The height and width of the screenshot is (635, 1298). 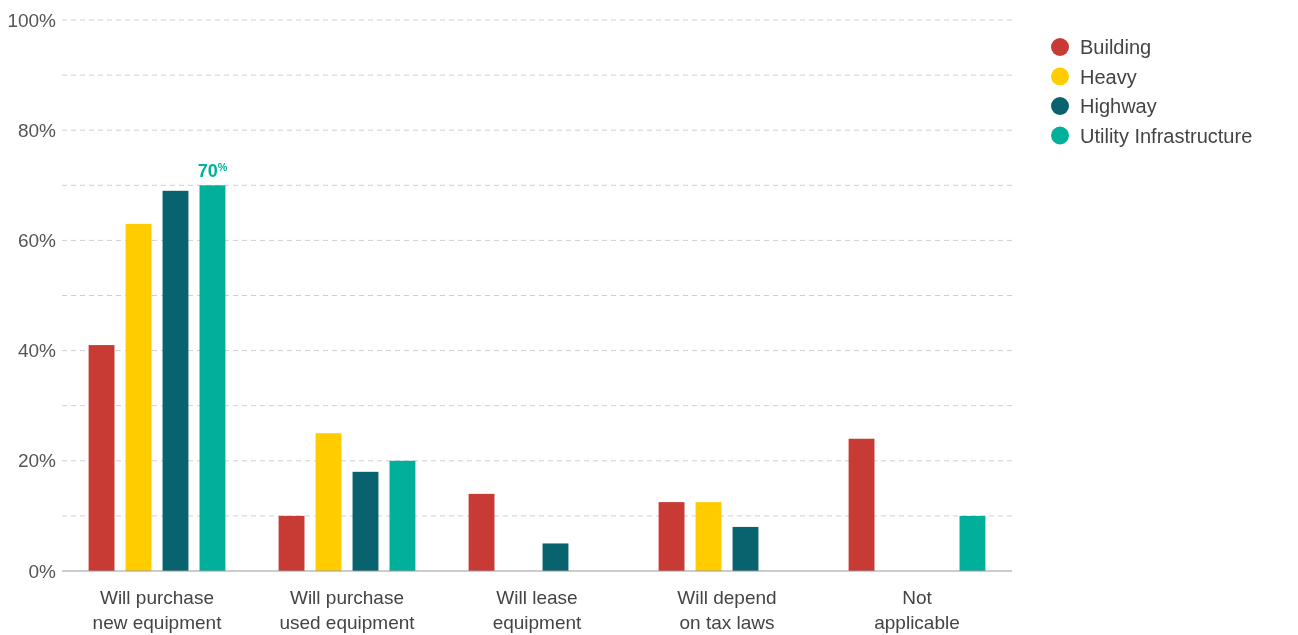 What do you see at coordinates (537, 610) in the screenshot?
I see `x-tick-label: Will lease equipment` at bounding box center [537, 610].